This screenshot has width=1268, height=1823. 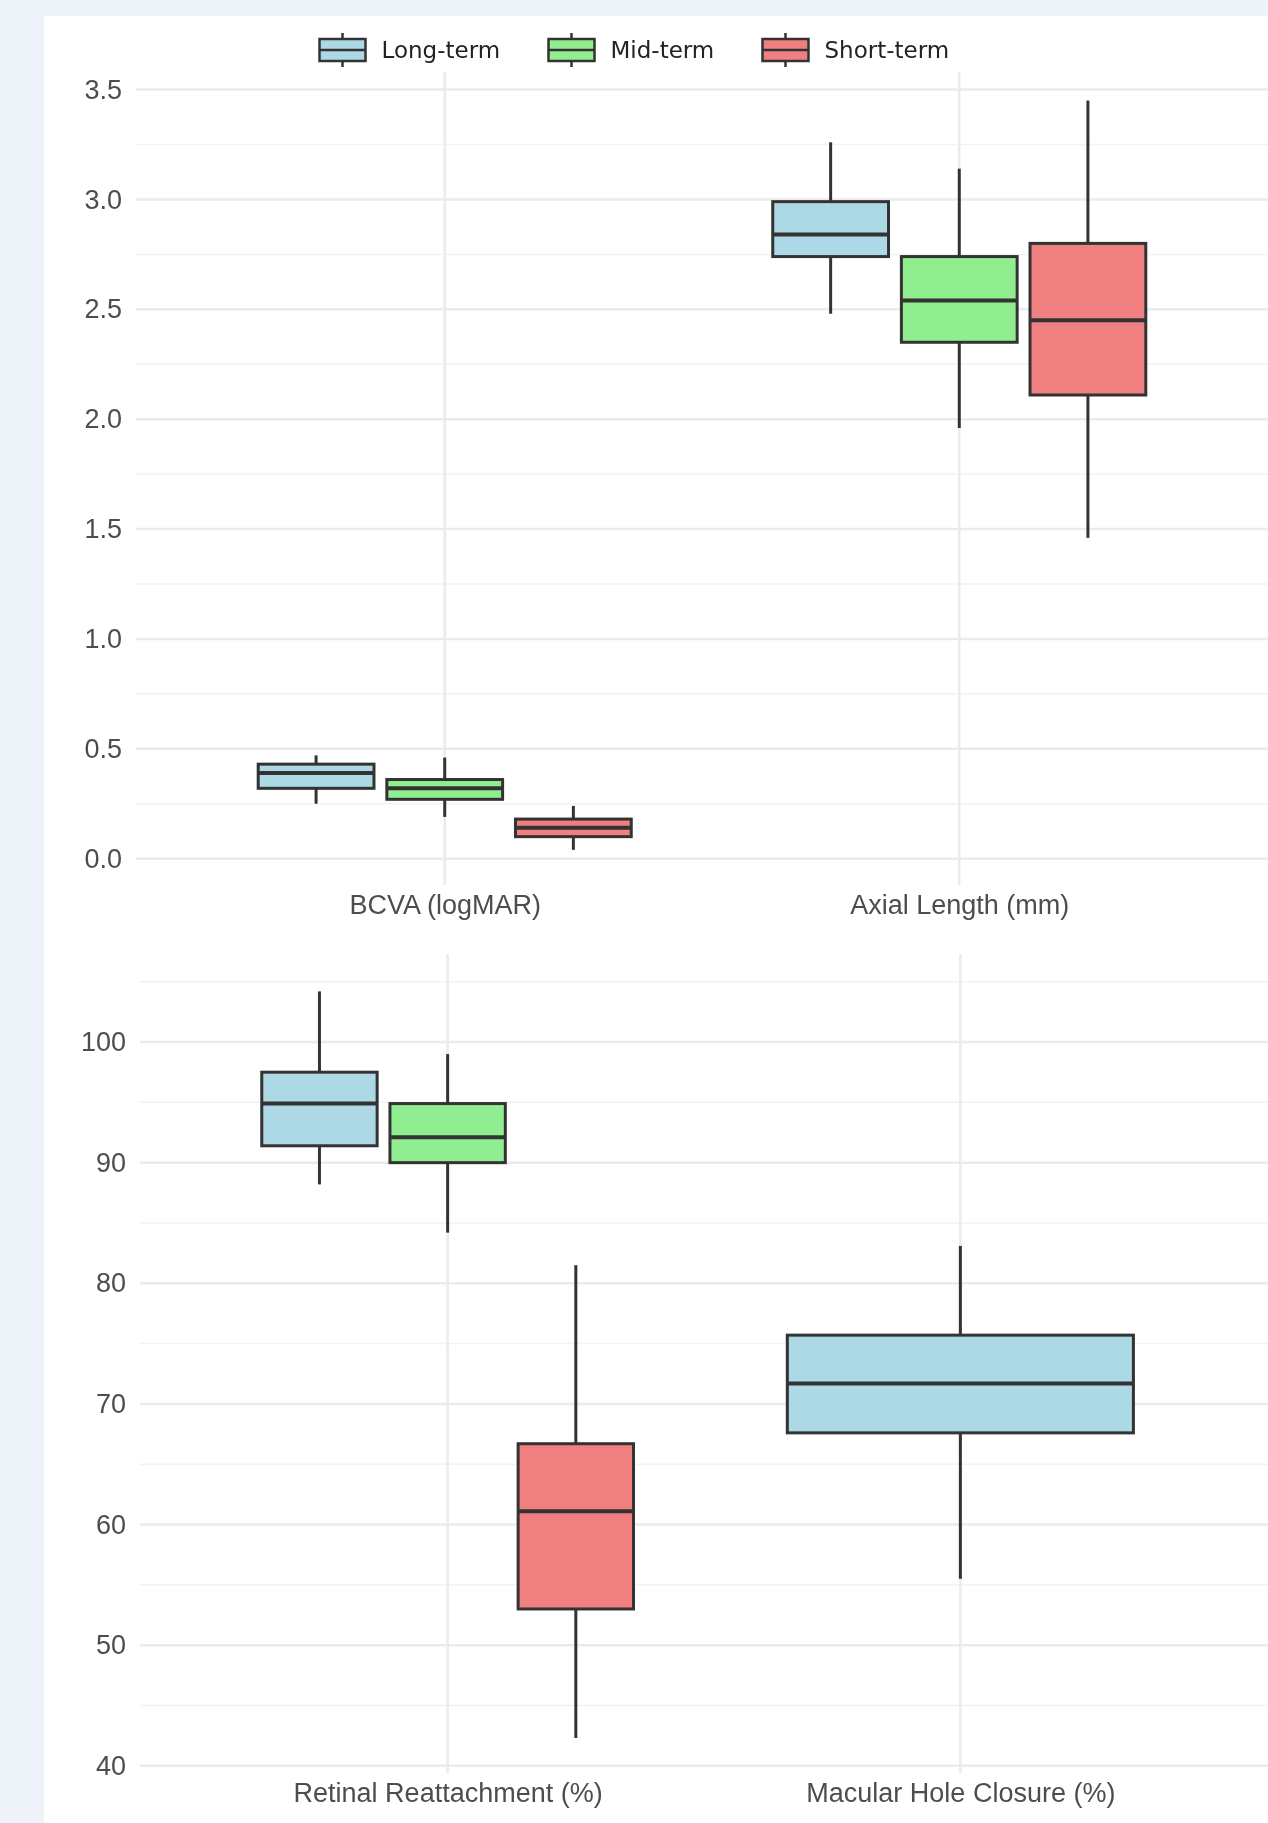 What do you see at coordinates (103, 639) in the screenshot?
I see `y-tick-label: 1.0` at bounding box center [103, 639].